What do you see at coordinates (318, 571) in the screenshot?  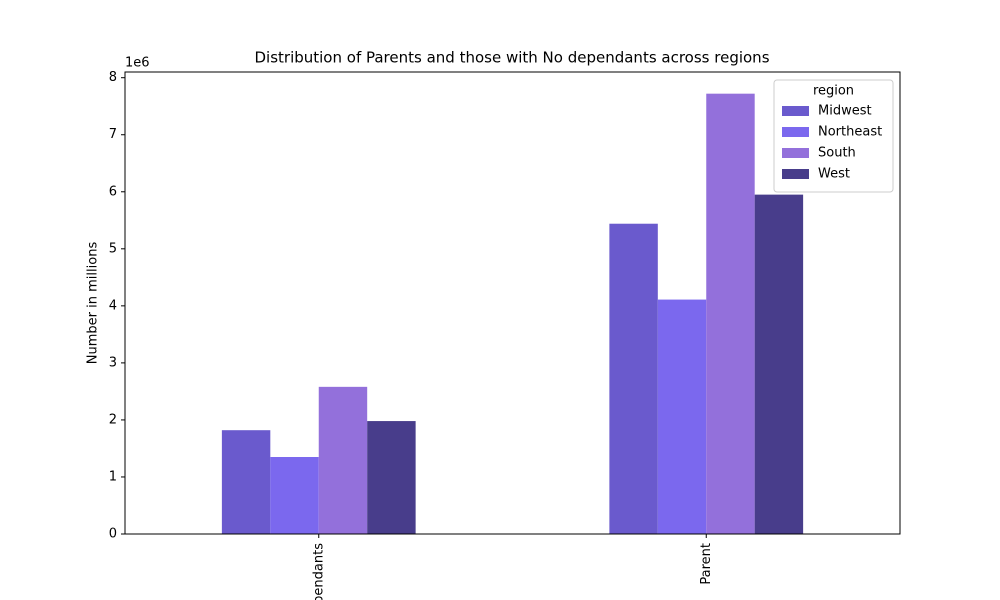 I see `x-tick-label: No dependants` at bounding box center [318, 571].